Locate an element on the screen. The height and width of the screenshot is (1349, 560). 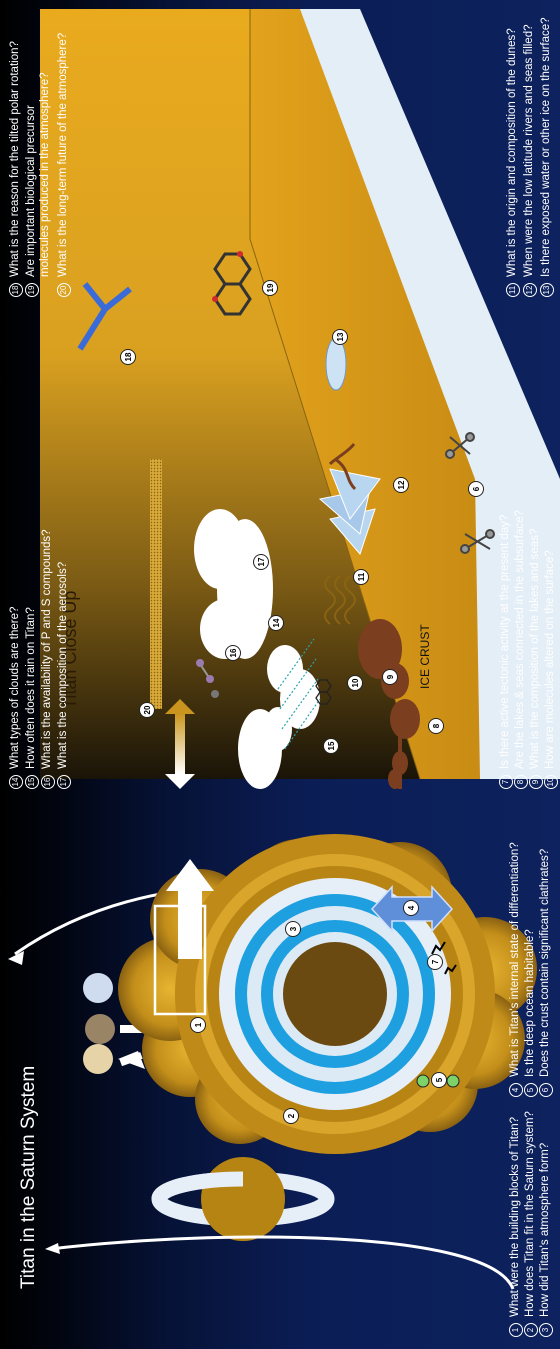
question-number: 14 is located at coordinates (16, 782).